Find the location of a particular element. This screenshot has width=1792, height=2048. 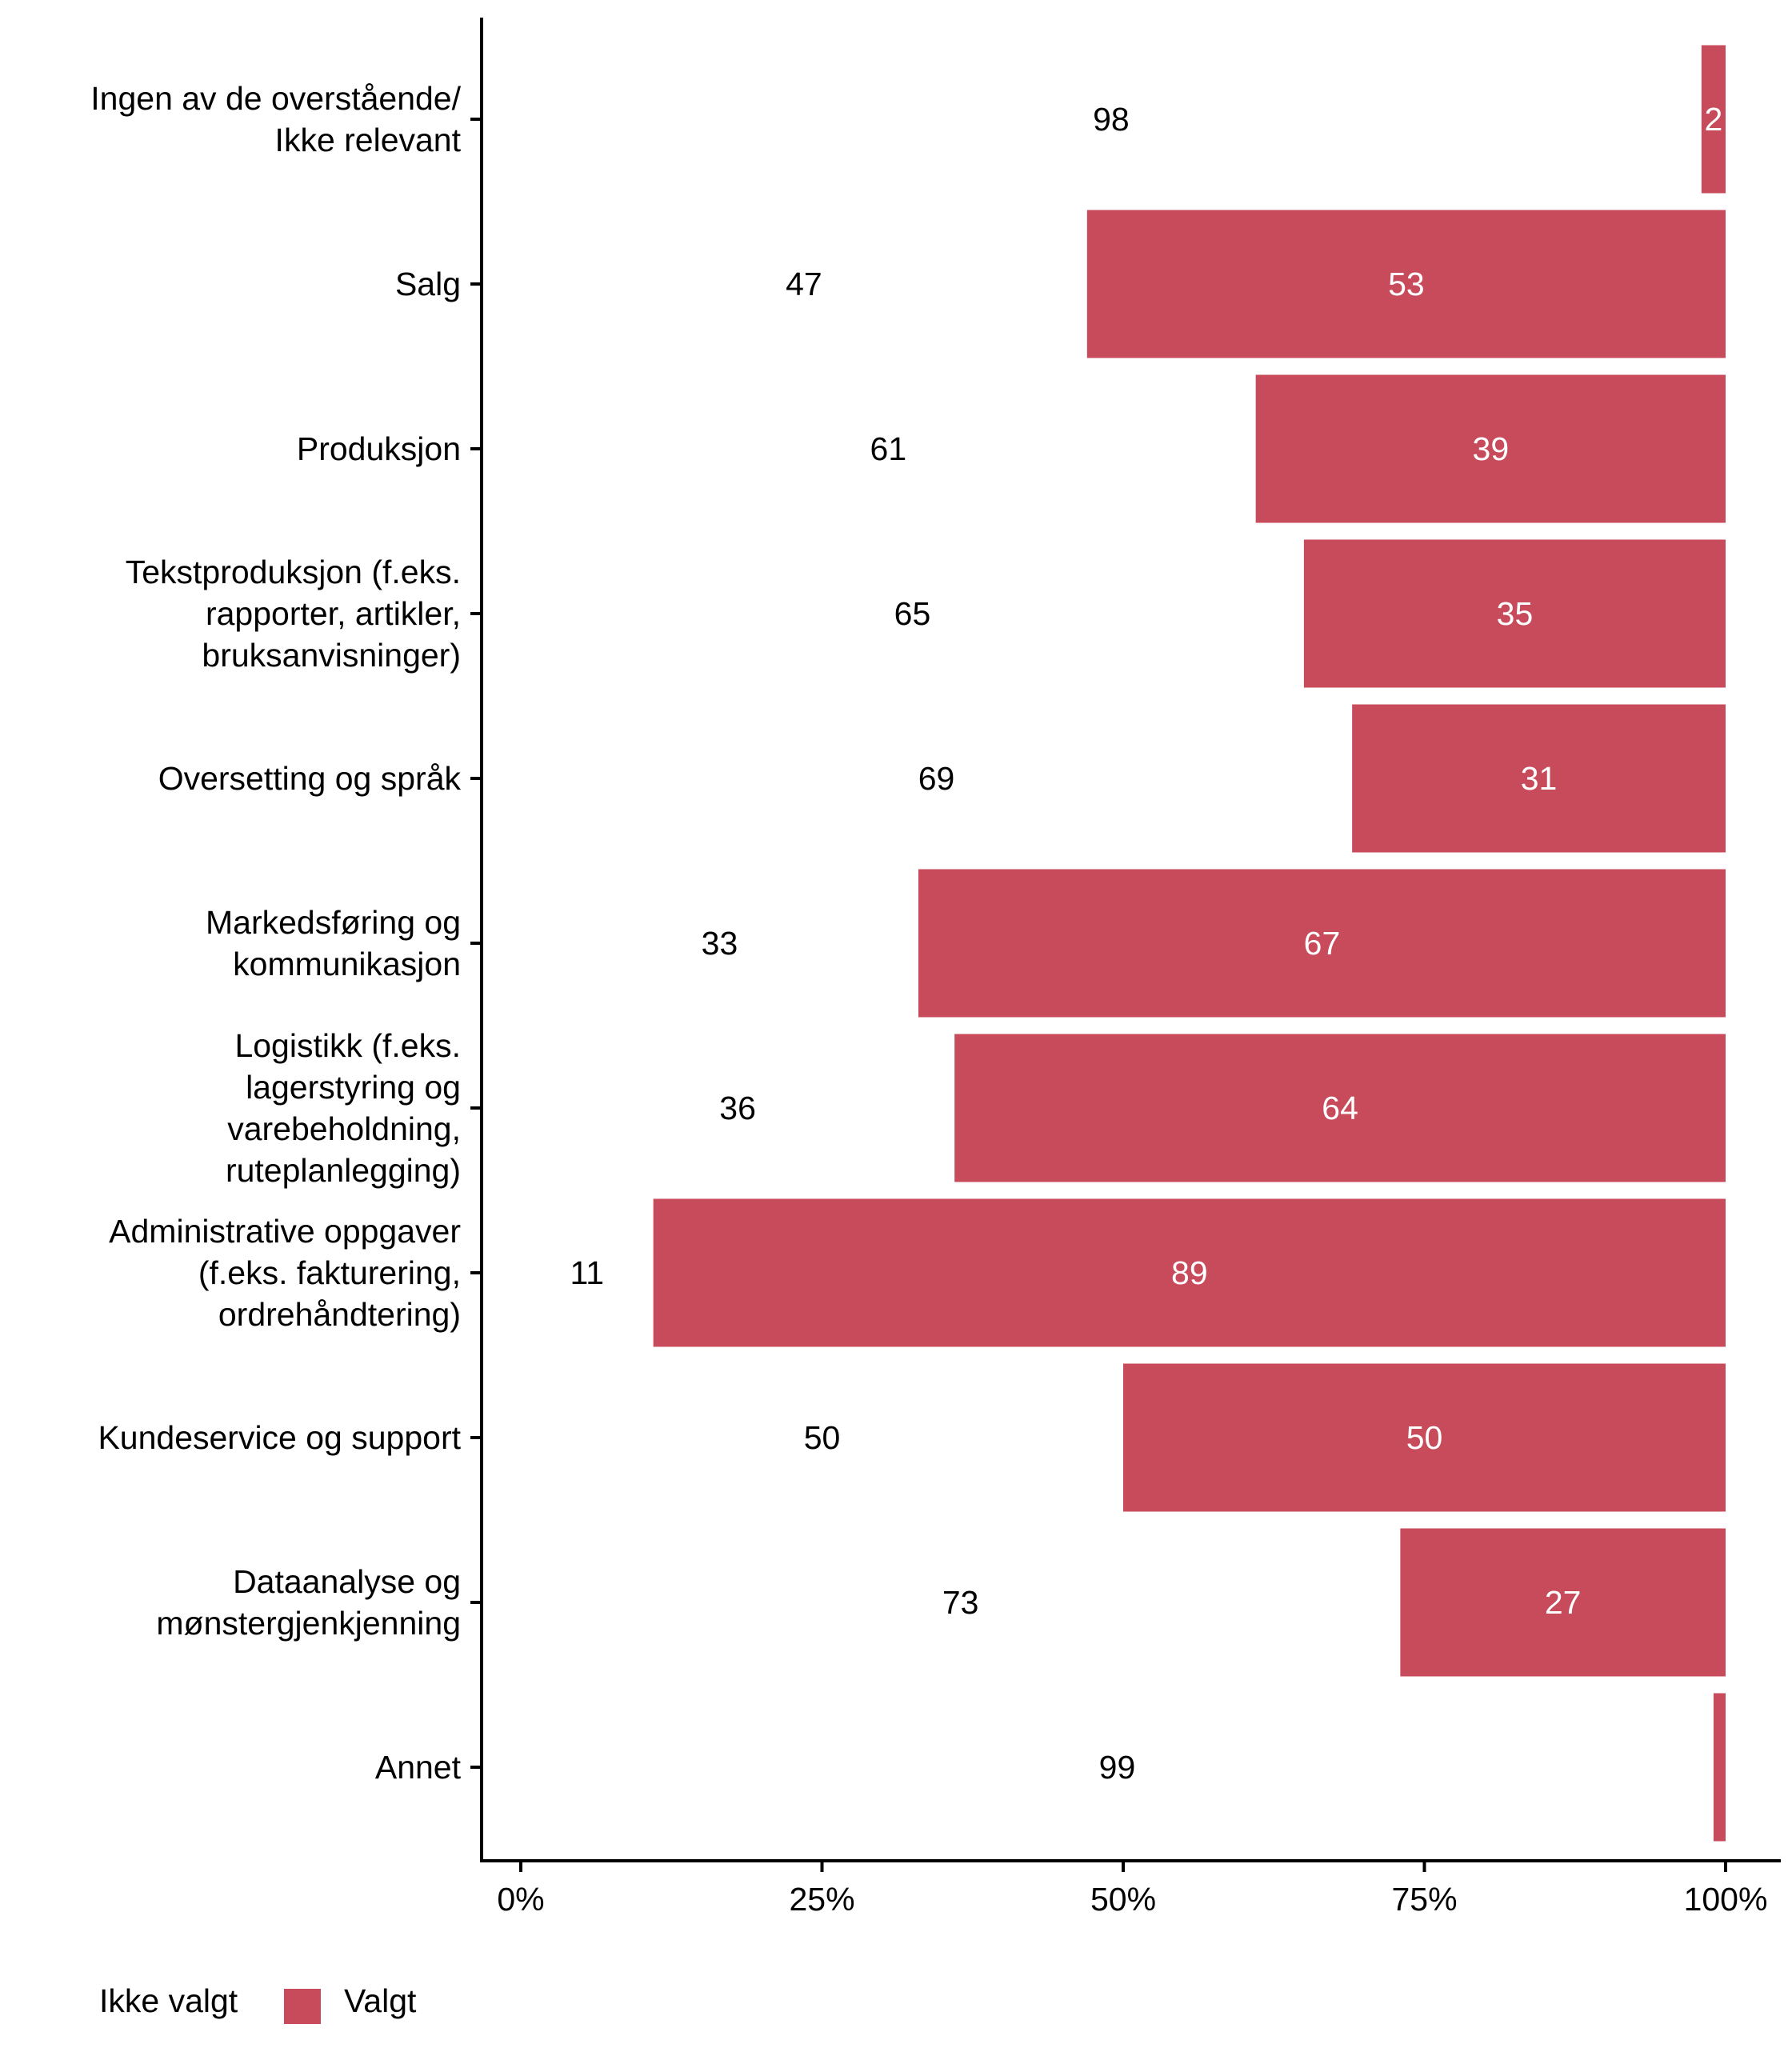

value-label-valgt-4: 31 is located at coordinates (1539, 778).